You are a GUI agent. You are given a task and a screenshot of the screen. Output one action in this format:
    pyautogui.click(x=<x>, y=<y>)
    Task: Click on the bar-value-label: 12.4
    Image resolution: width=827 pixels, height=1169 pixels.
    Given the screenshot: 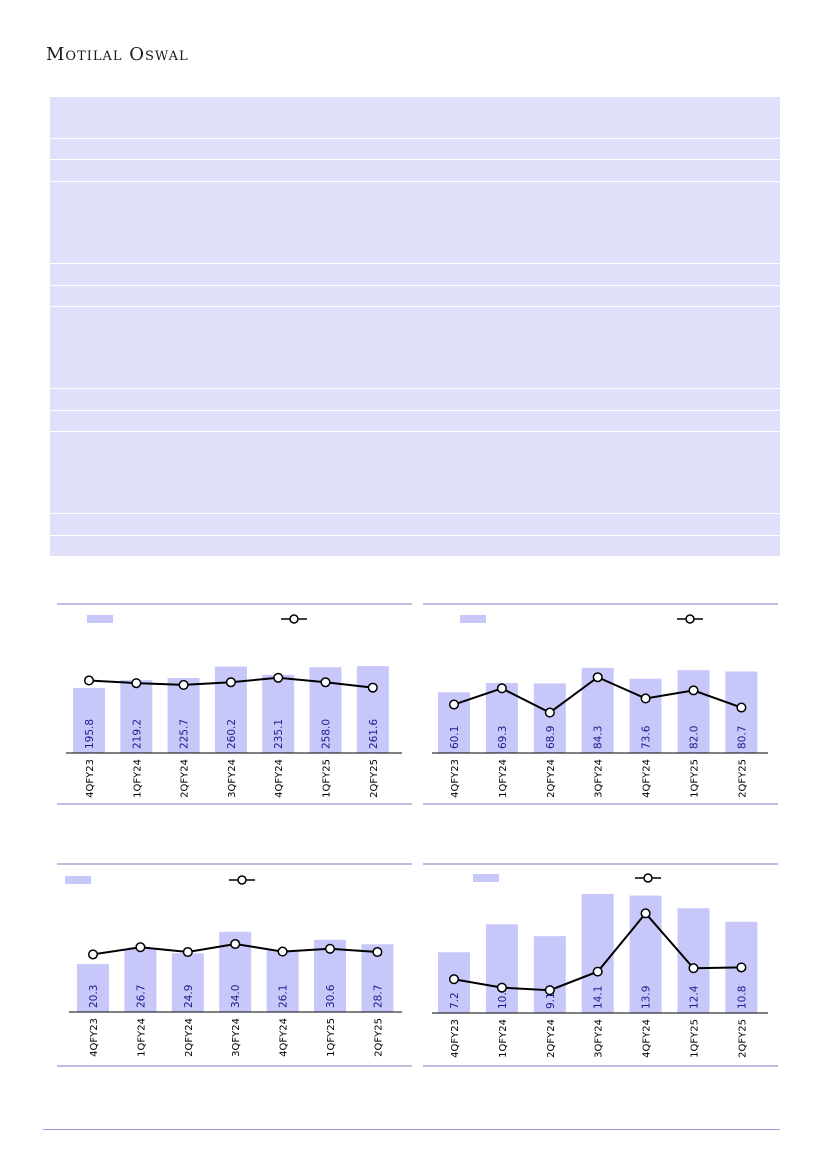 What is the action you would take?
    pyautogui.click(x=695, y=997)
    